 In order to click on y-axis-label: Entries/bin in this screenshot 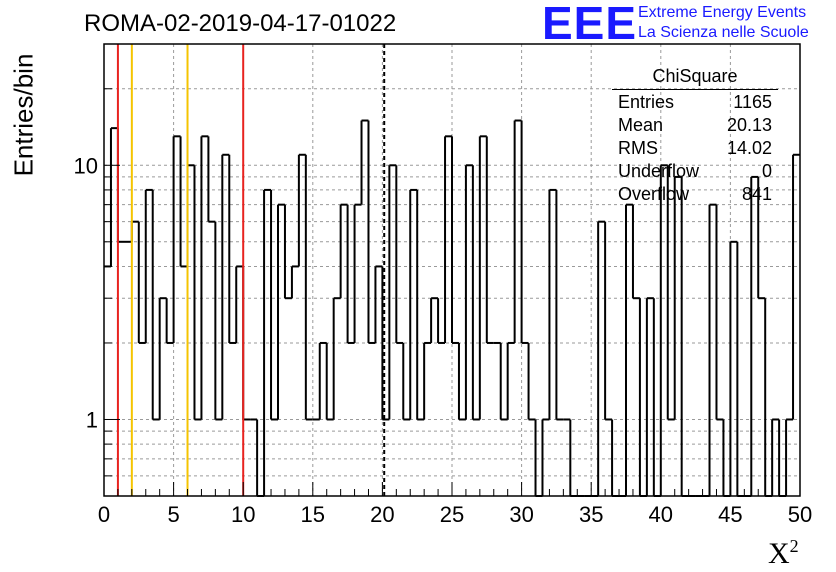, I will do `click(23, 115)`.